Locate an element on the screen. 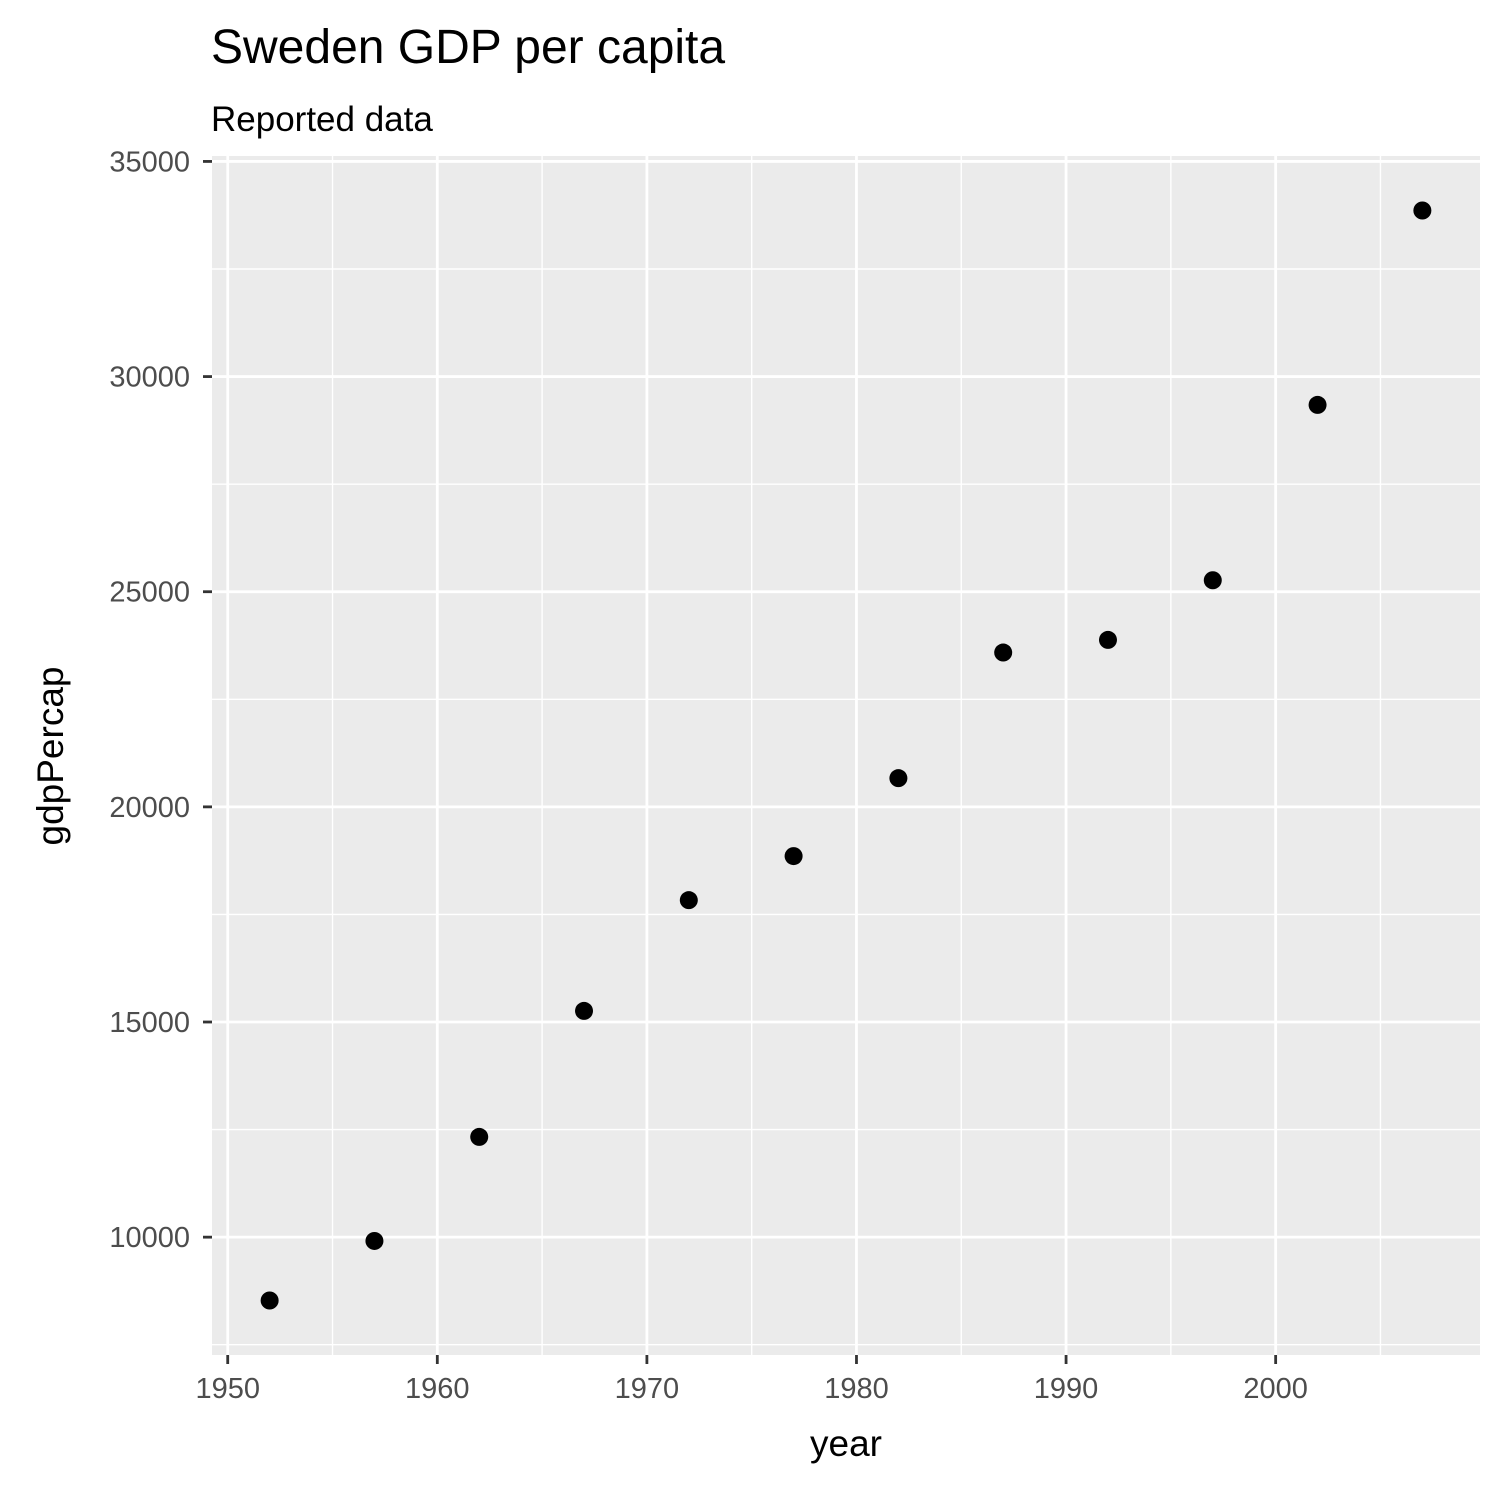 This screenshot has width=1503, height=1498. y-tick-label: 25000 is located at coordinates (149, 593).